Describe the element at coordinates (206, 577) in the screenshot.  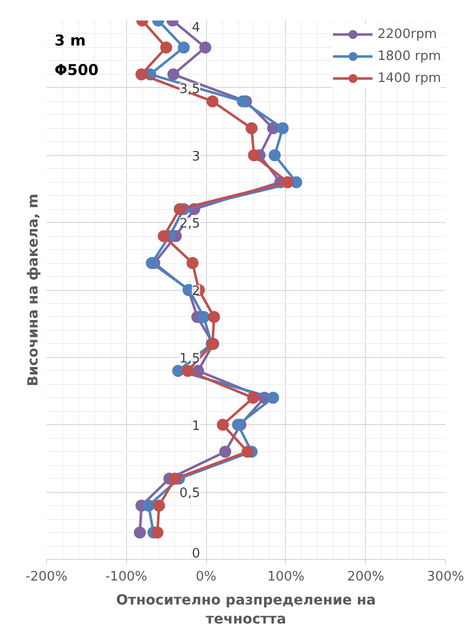
I see `x-tick-label: 0%` at that location.